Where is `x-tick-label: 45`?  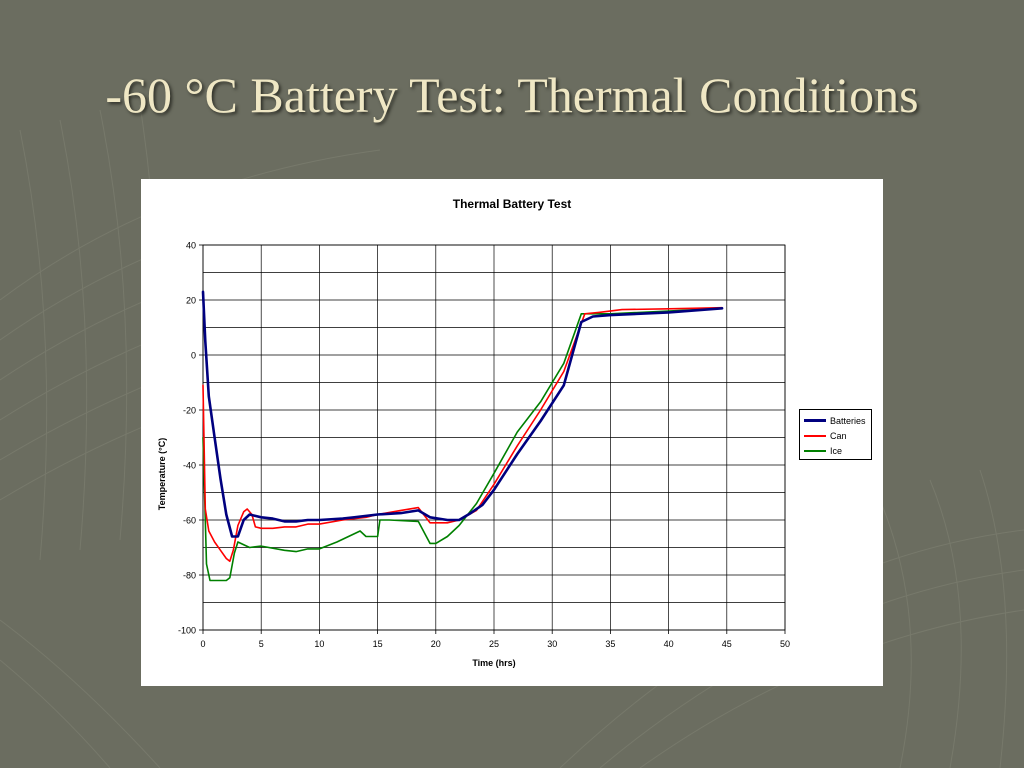
x-tick-label: 45 is located at coordinates (727, 644).